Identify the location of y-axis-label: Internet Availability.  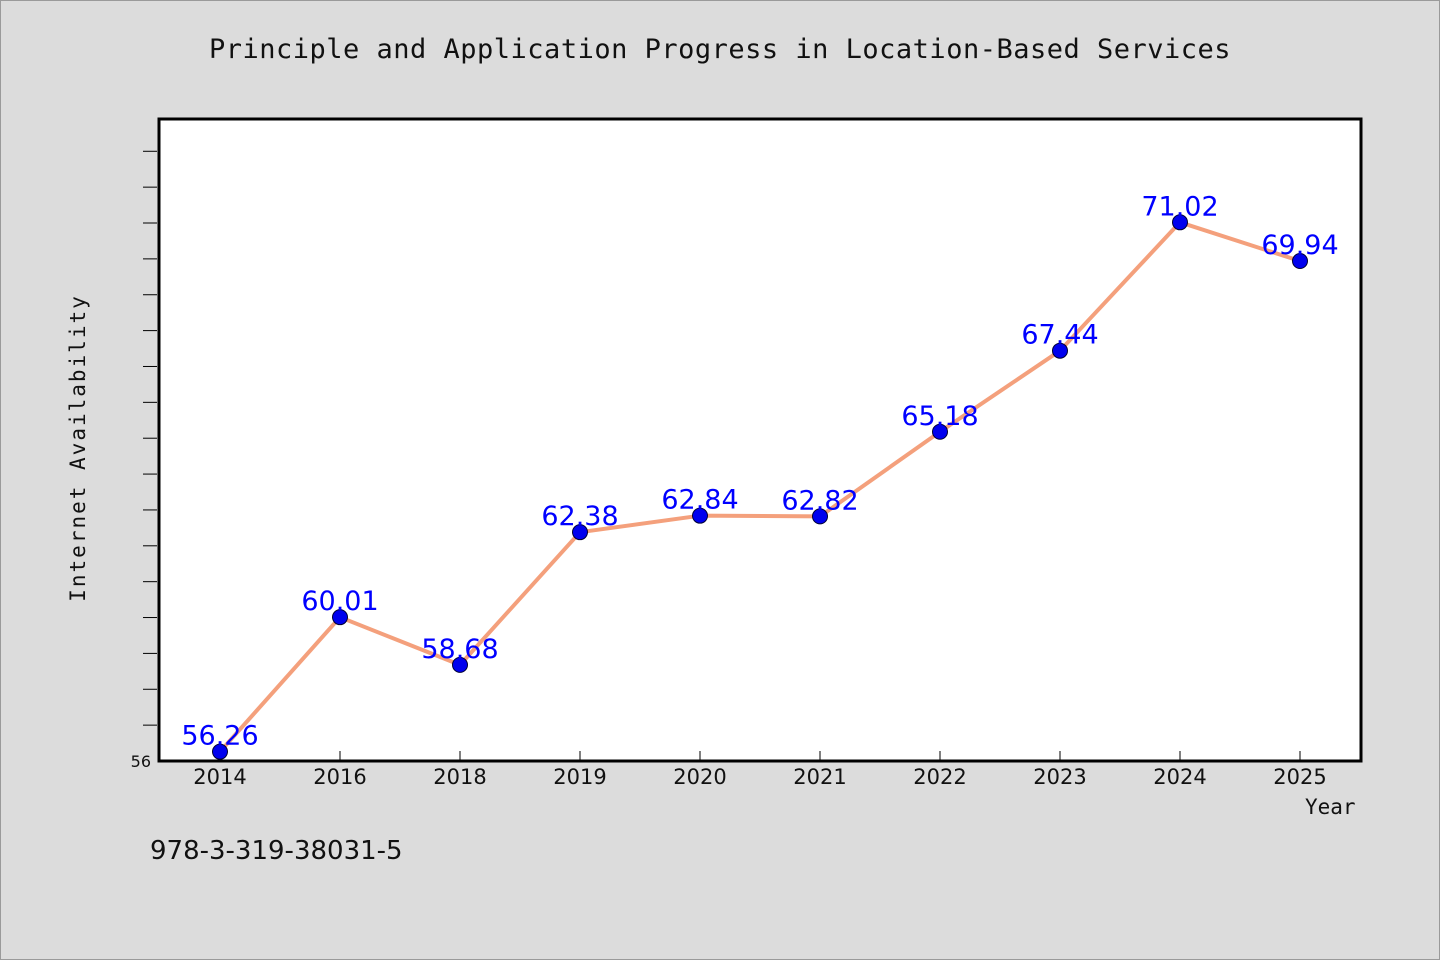
(78, 448).